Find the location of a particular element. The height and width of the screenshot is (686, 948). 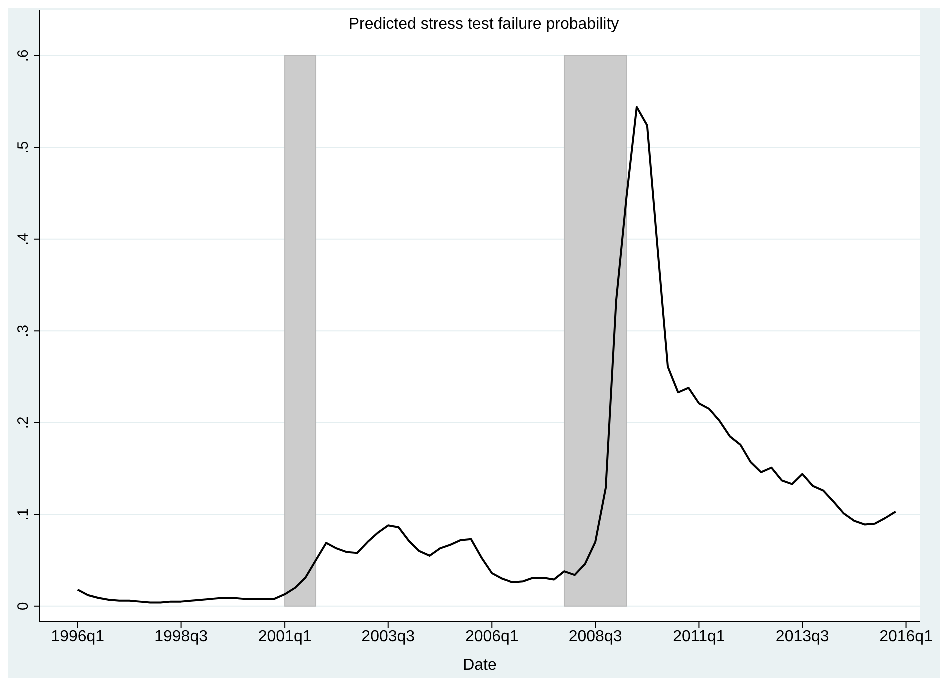

y-tick-label: .4 is located at coordinates (23, 239).